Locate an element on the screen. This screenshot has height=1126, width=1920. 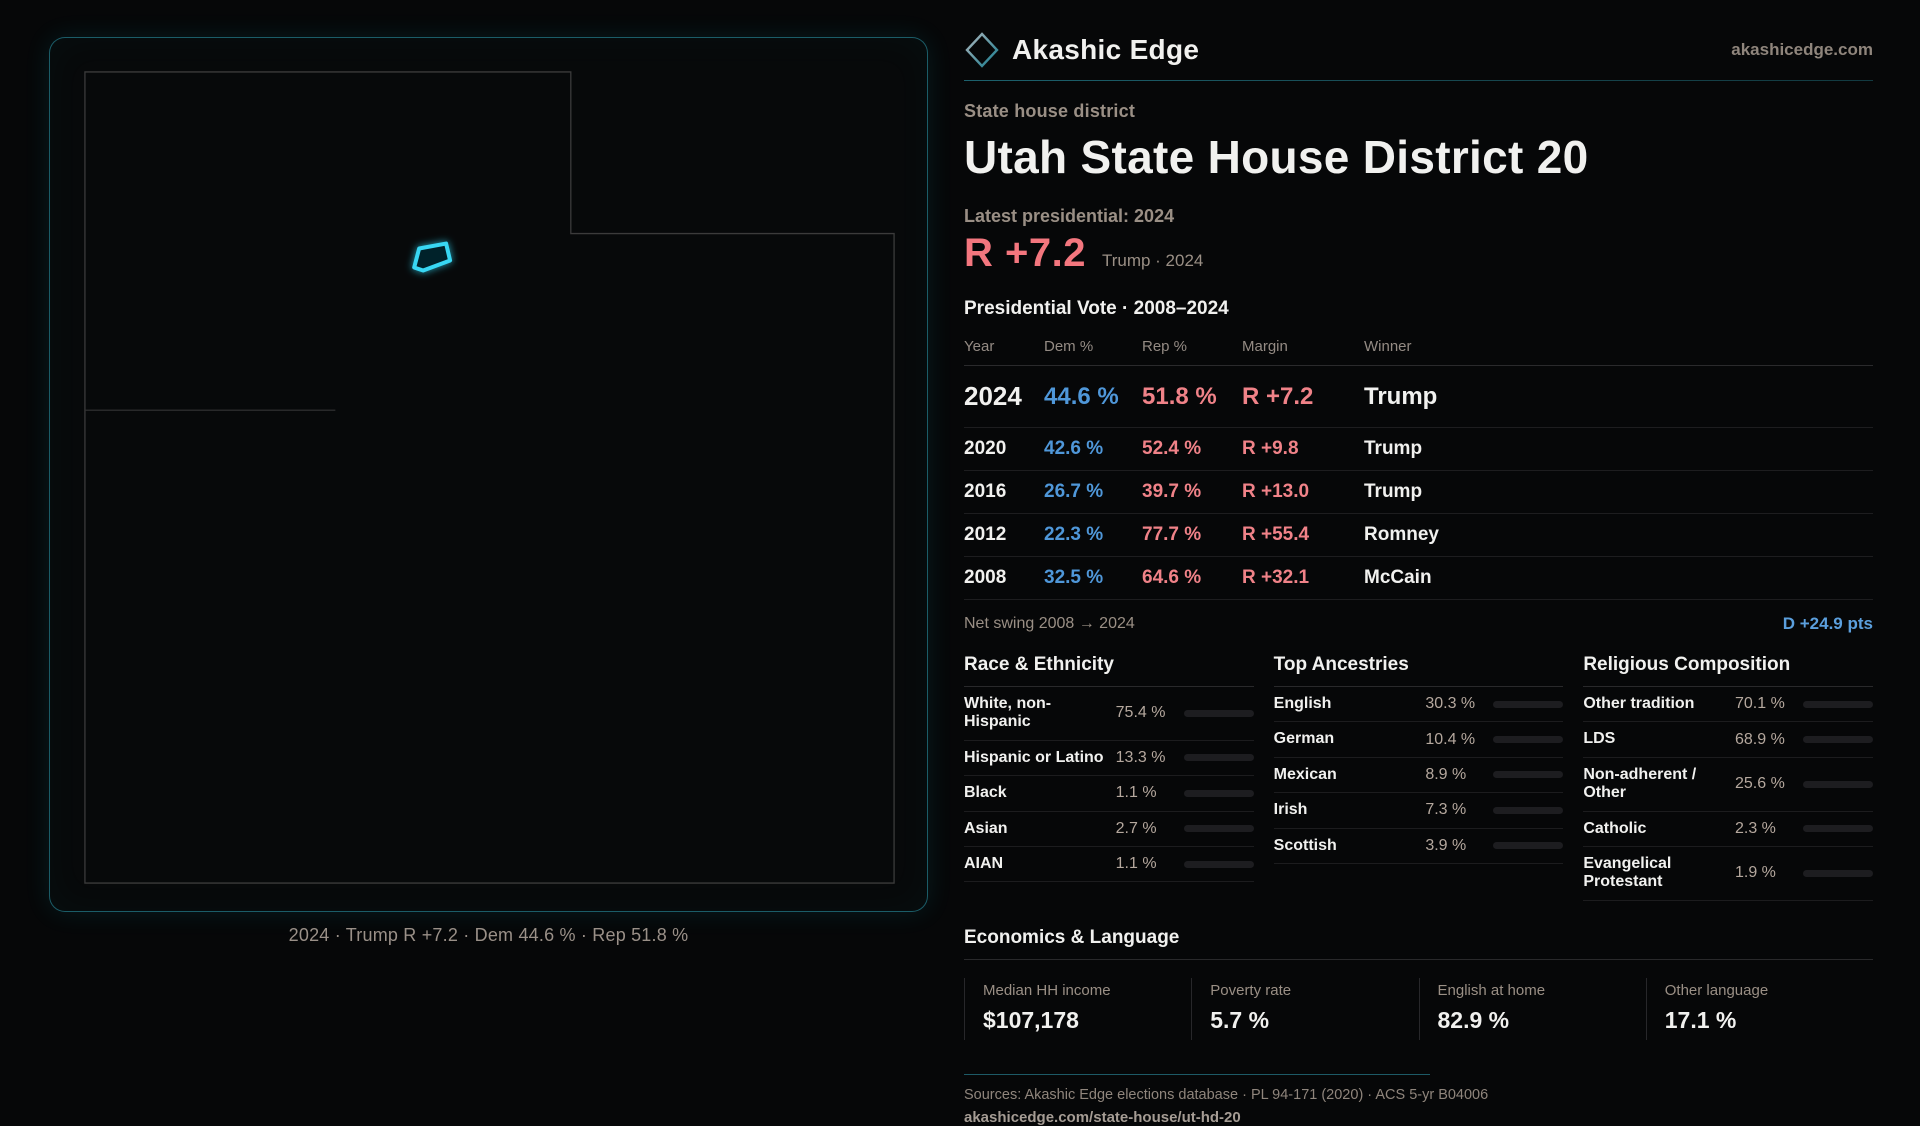
rep-cell: 51.8 % is located at coordinates (1179, 396).